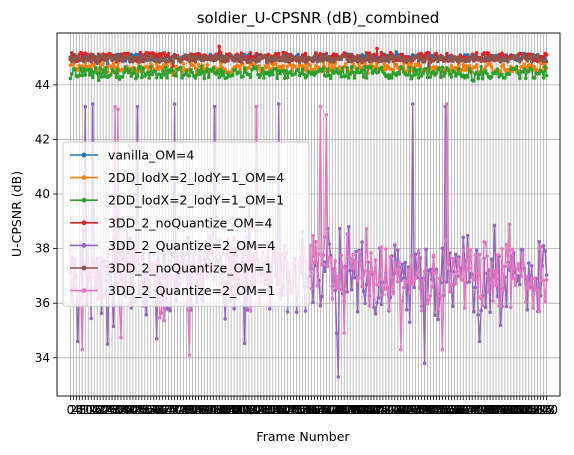 Image resolution: width=574 pixels, height=455 pixels. Describe the element at coordinates (16, 214) in the screenshot. I see `y-axis-label: U-CPSNR (dB)` at that location.